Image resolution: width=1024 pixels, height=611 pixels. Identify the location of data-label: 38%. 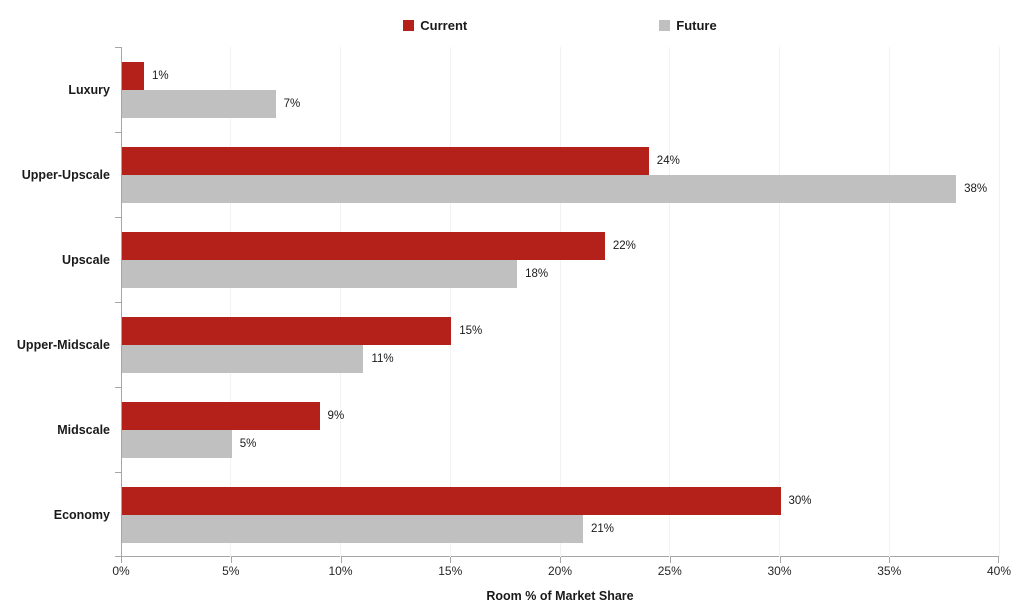
(976, 188).